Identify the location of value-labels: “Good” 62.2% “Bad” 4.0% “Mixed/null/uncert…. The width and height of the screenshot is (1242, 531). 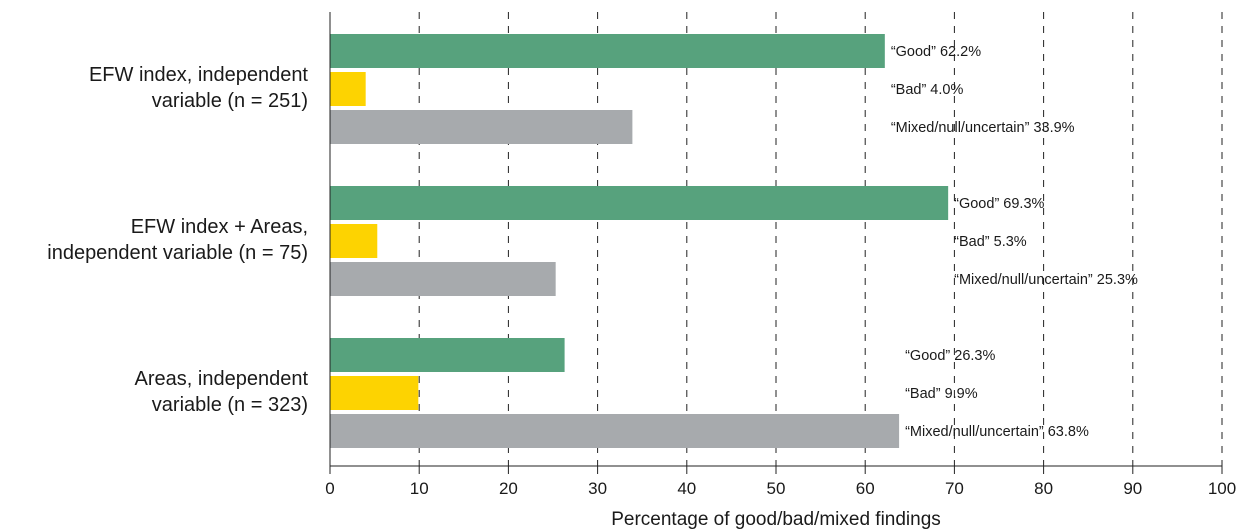
(1014, 242).